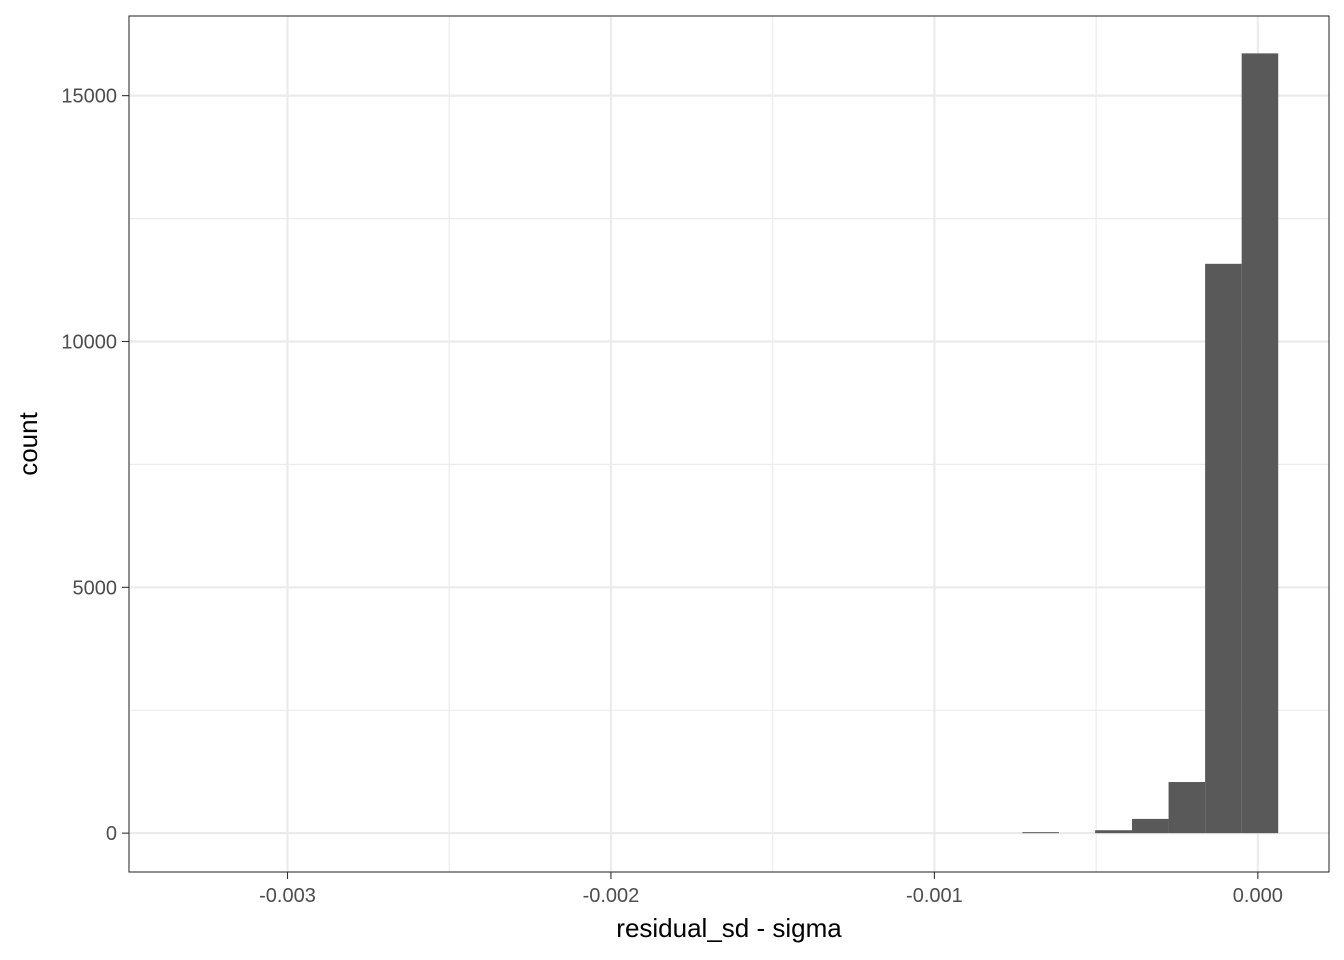  What do you see at coordinates (111, 834) in the screenshot?
I see `y-tick-label: 0` at bounding box center [111, 834].